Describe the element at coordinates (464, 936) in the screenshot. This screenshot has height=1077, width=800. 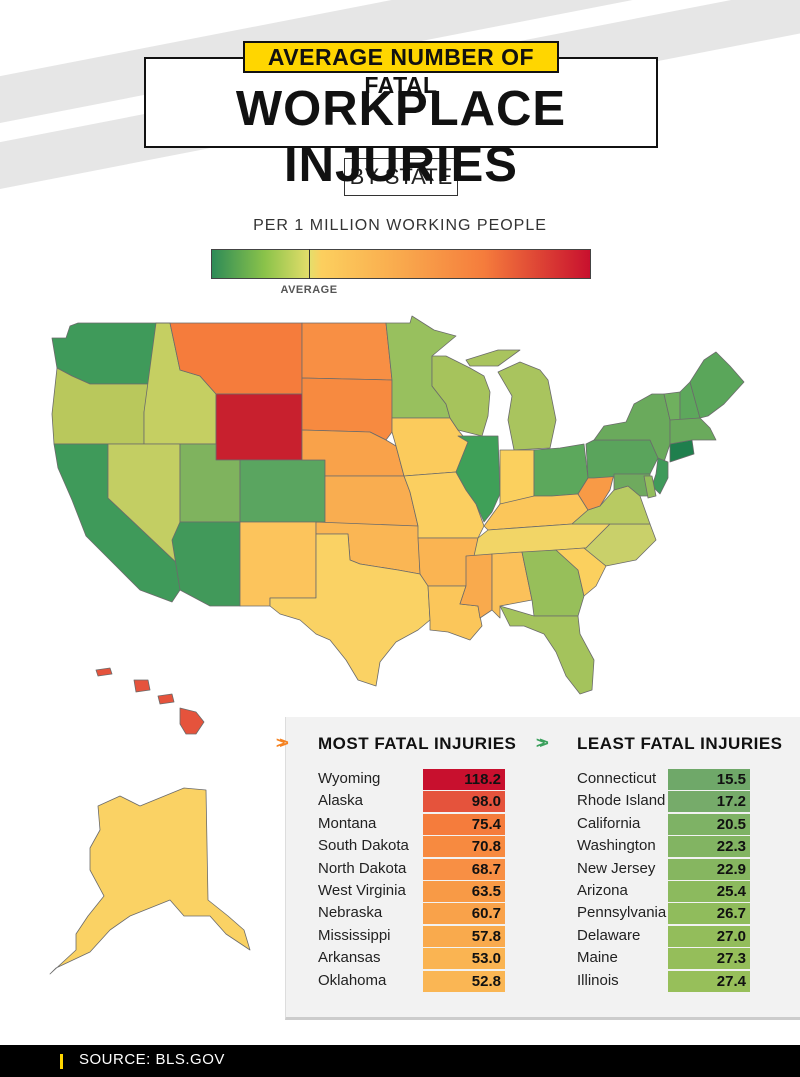
I see `ranking-value: 57.8` at that location.